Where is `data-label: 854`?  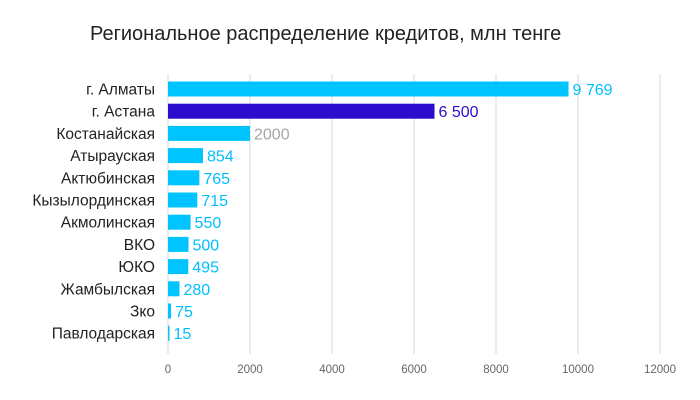 data-label: 854 is located at coordinates (220, 157).